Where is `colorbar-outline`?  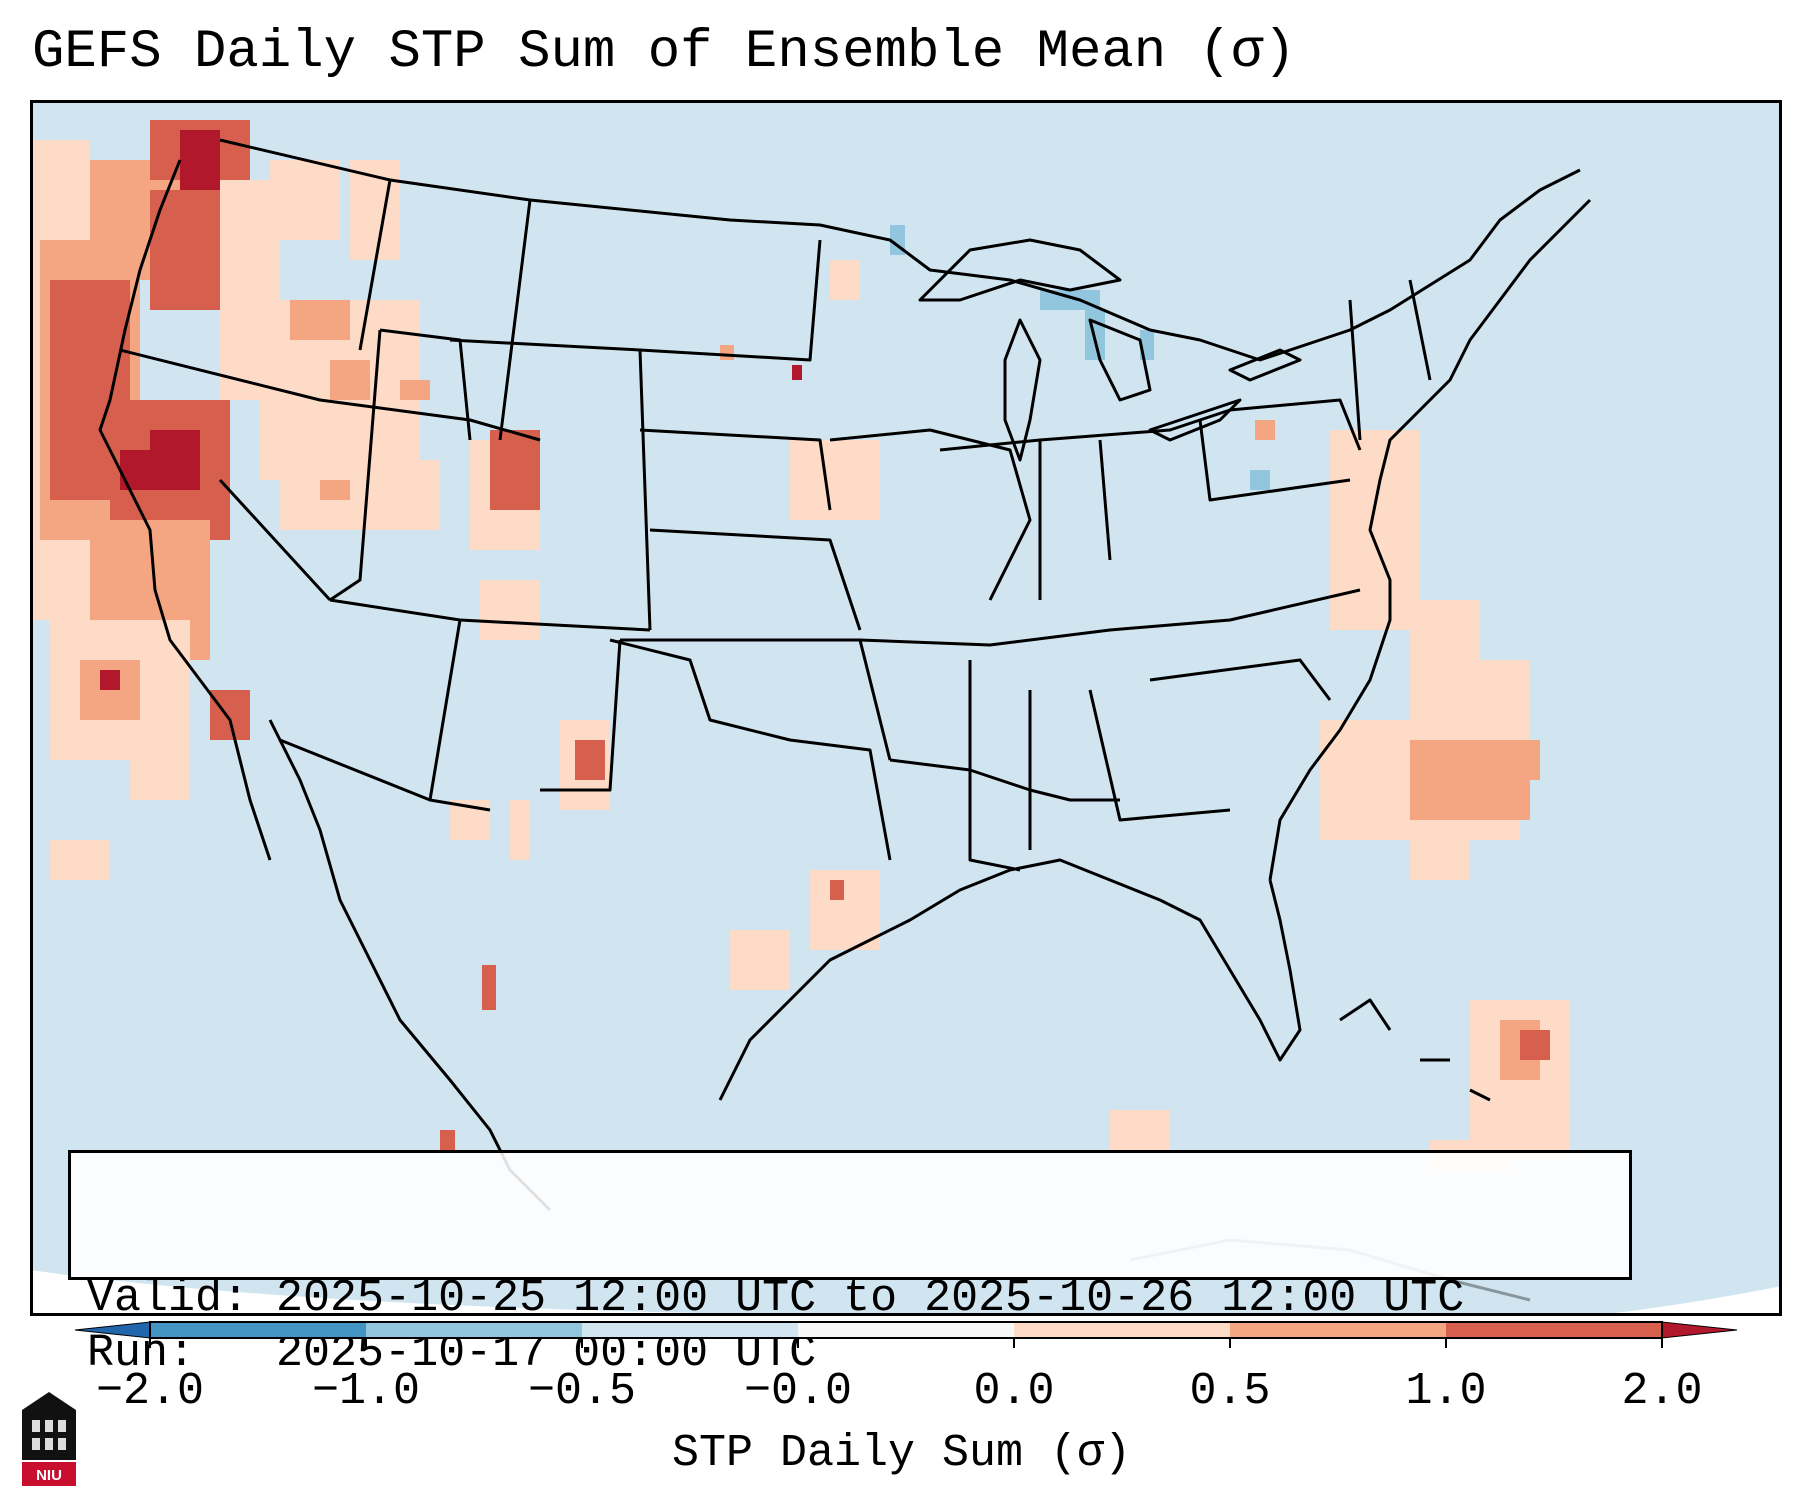
colorbar-outline is located at coordinates (906, 1330).